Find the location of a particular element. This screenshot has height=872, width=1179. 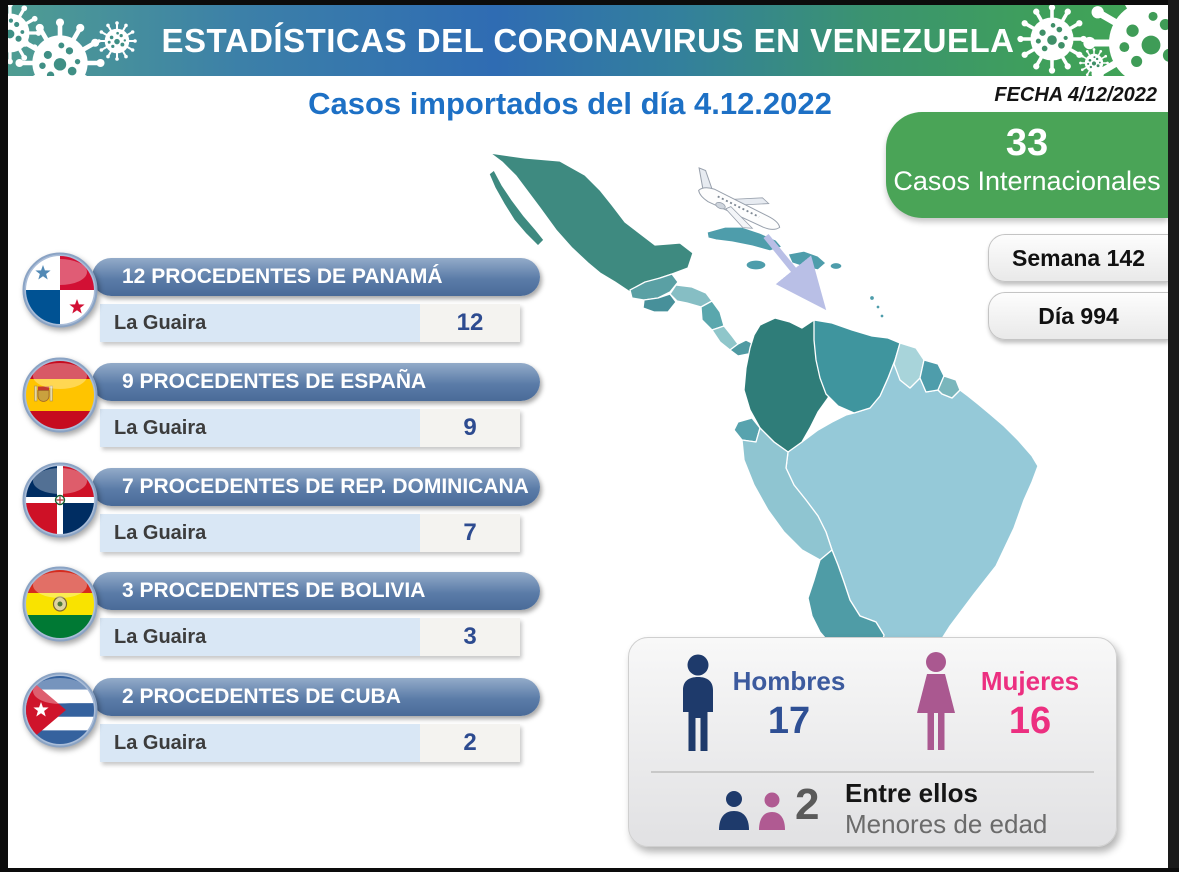

colombia-shape is located at coordinates (790, 385).